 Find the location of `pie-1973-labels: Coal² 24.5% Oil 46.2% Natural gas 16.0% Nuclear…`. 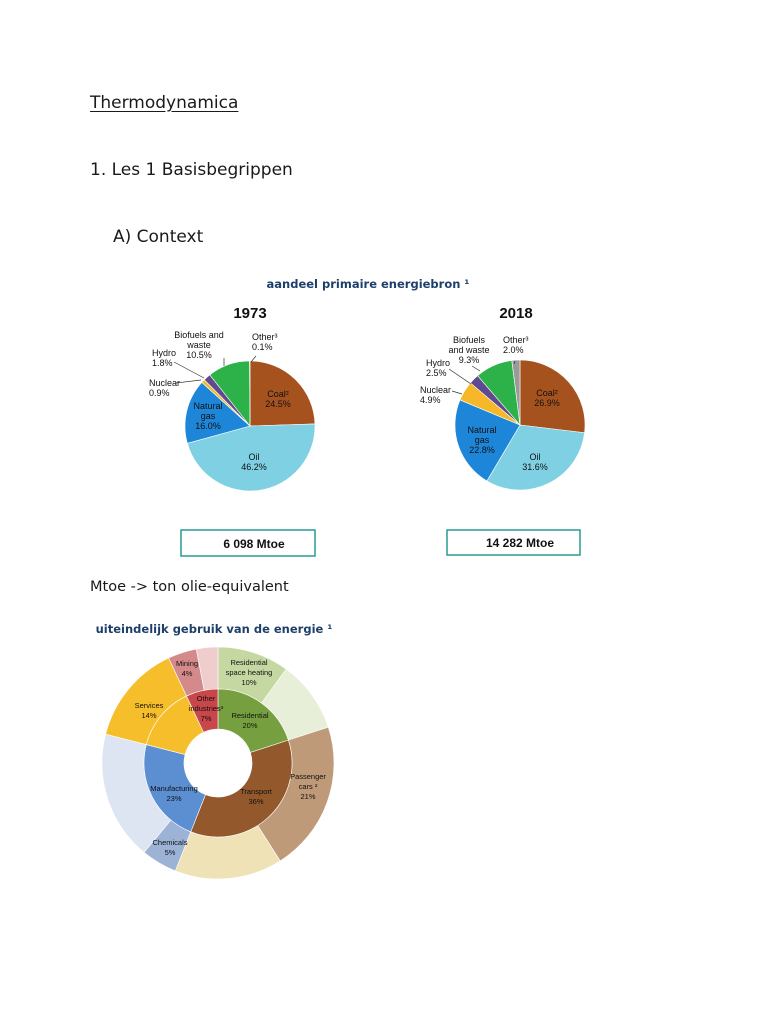

pie-1973-labels: Coal² 24.5% Oil 46.2% Natural gas 16.0% Nuclear… is located at coordinates (220, 401).